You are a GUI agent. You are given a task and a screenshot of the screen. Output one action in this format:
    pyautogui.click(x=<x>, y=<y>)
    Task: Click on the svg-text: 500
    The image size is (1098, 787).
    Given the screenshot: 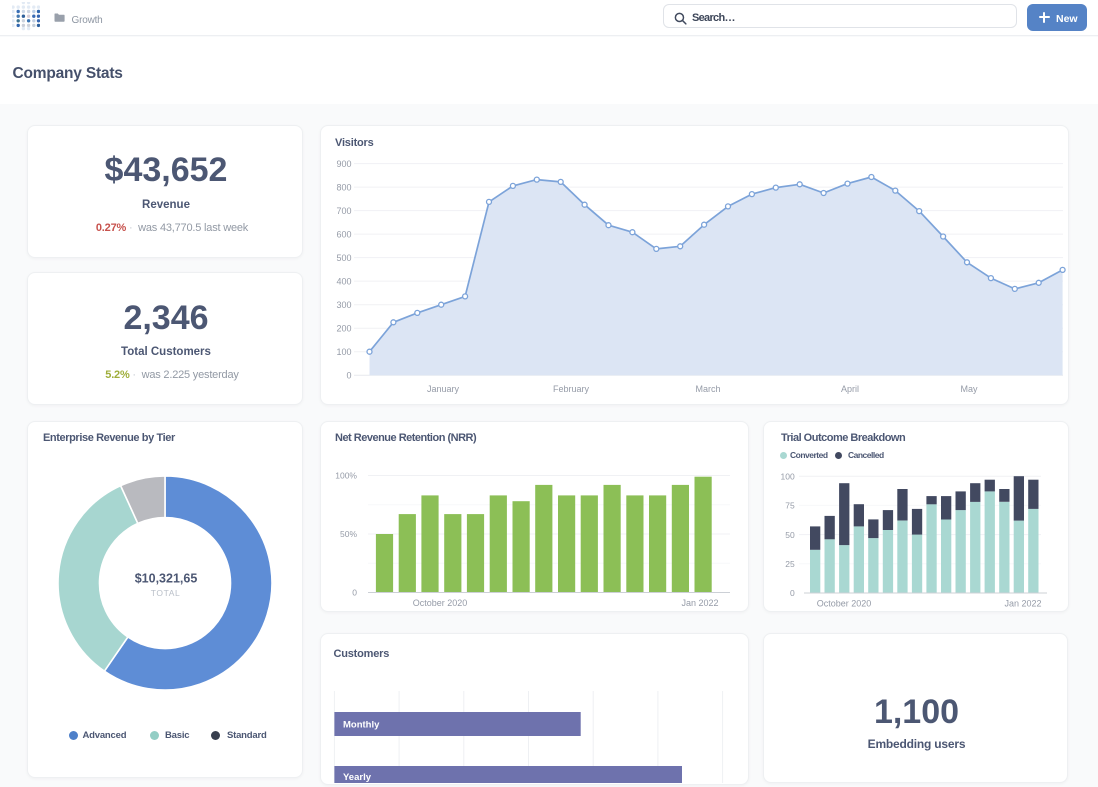 What is the action you would take?
    pyautogui.click(x=343, y=258)
    